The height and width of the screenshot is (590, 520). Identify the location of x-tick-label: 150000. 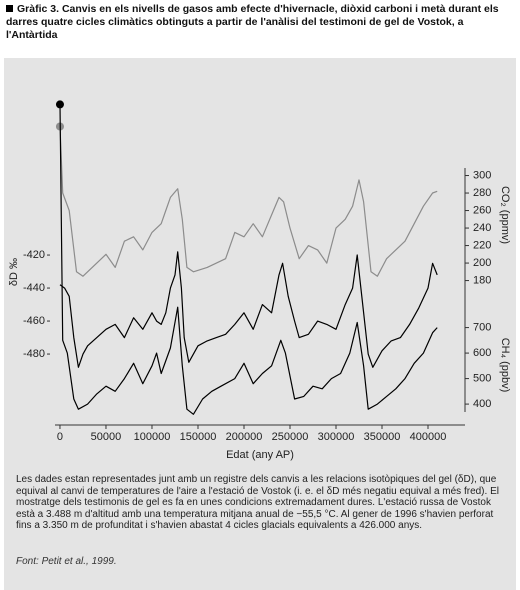
(198, 437).